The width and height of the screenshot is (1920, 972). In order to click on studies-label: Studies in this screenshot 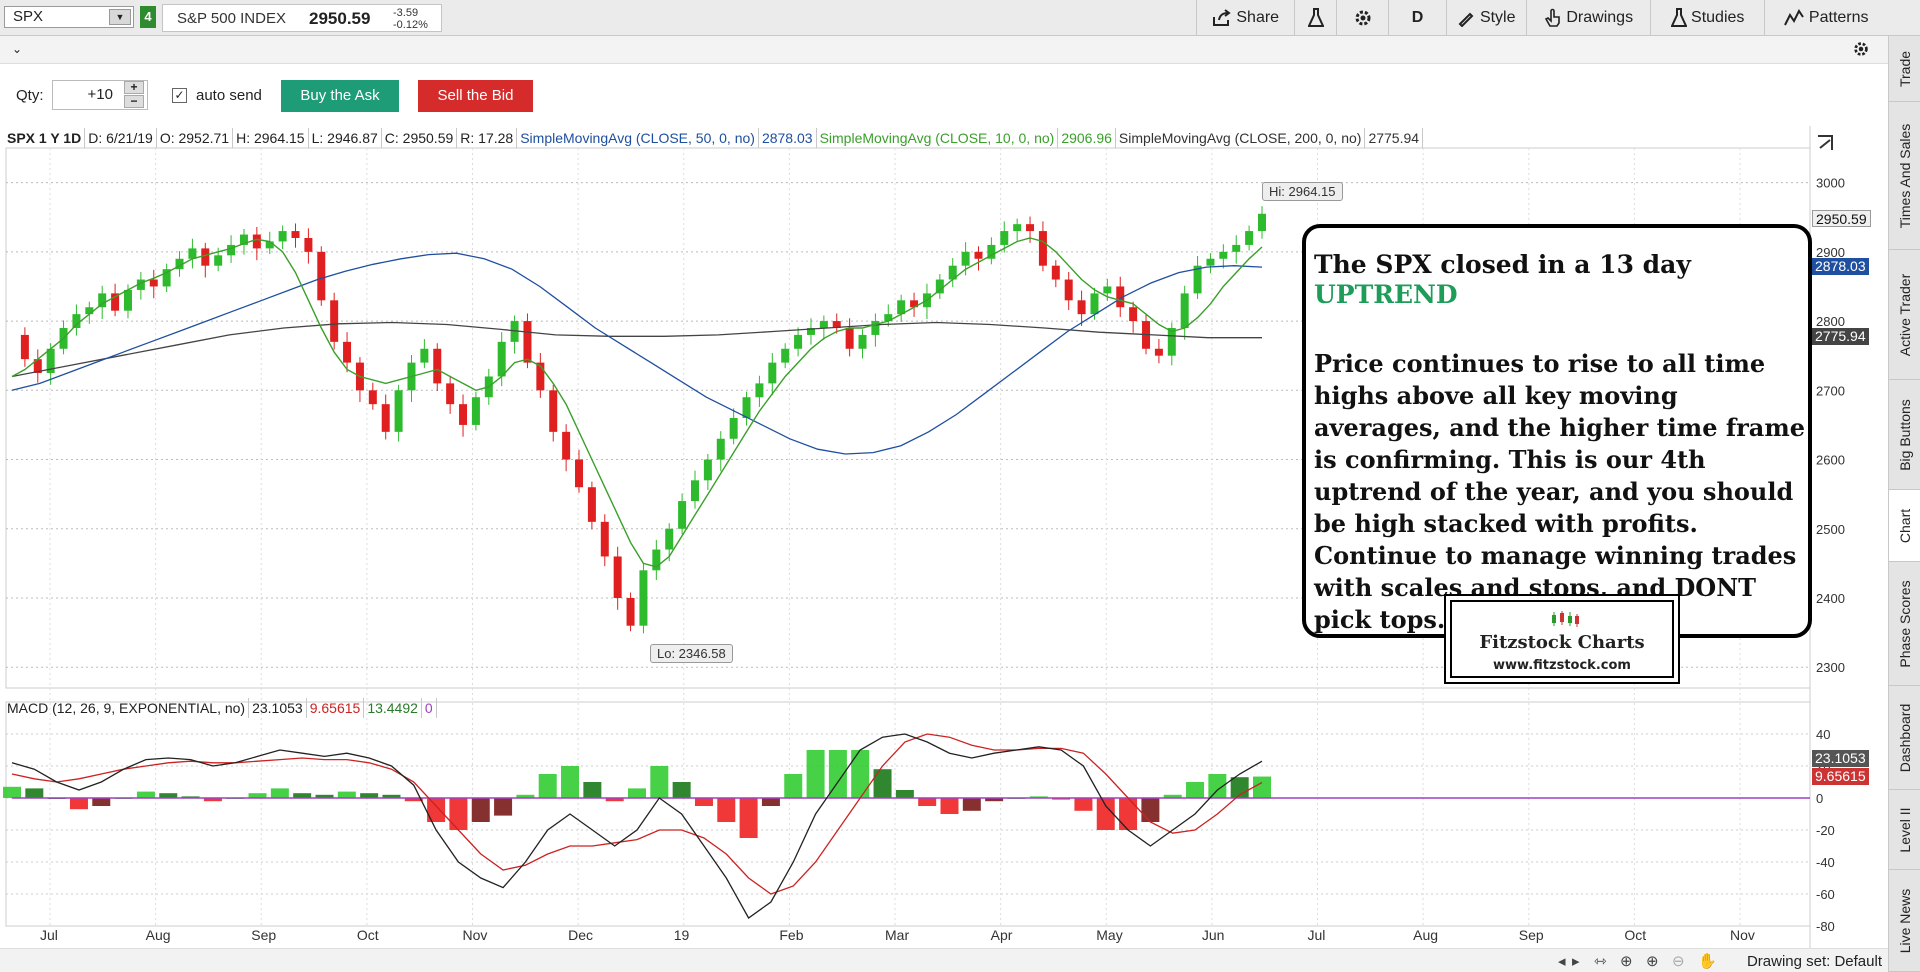, I will do `click(1718, 17)`.